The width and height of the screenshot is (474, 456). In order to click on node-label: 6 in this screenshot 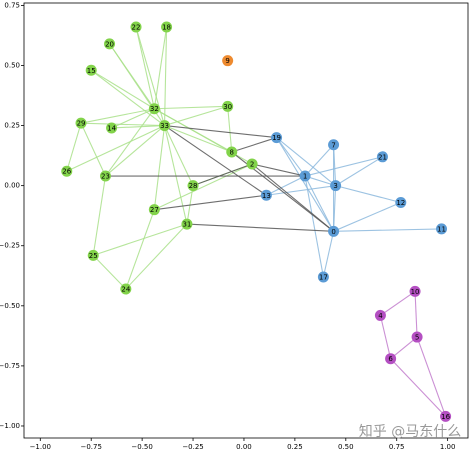, I will do `click(390, 359)`.